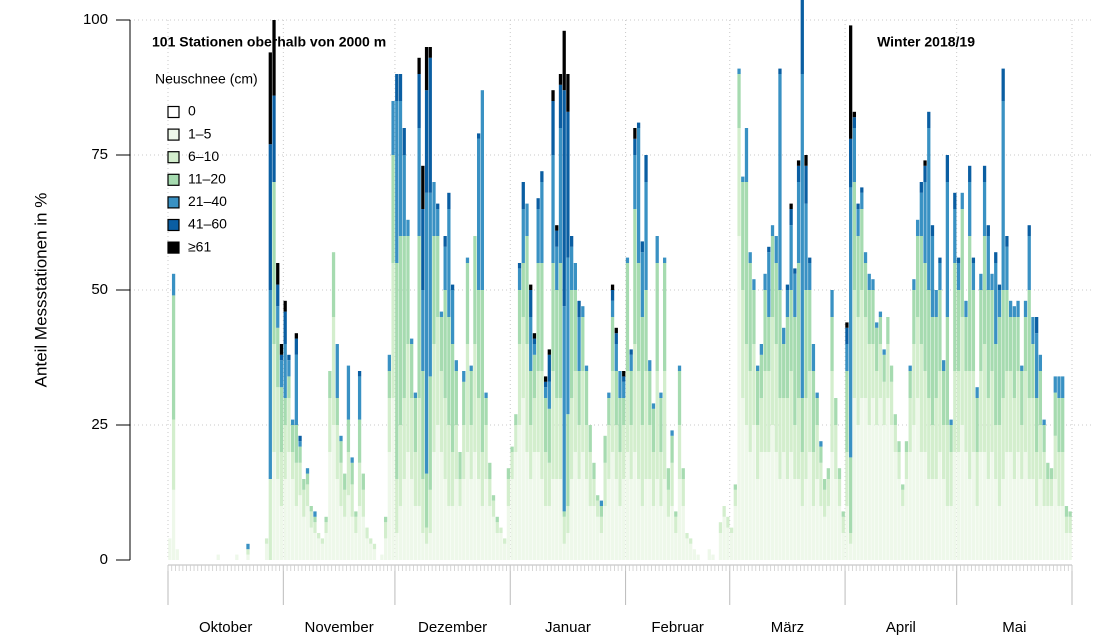 This screenshot has height=637, width=1097. Describe the element at coordinates (99, 289) in the screenshot. I see `y-tick-label: 50` at that location.